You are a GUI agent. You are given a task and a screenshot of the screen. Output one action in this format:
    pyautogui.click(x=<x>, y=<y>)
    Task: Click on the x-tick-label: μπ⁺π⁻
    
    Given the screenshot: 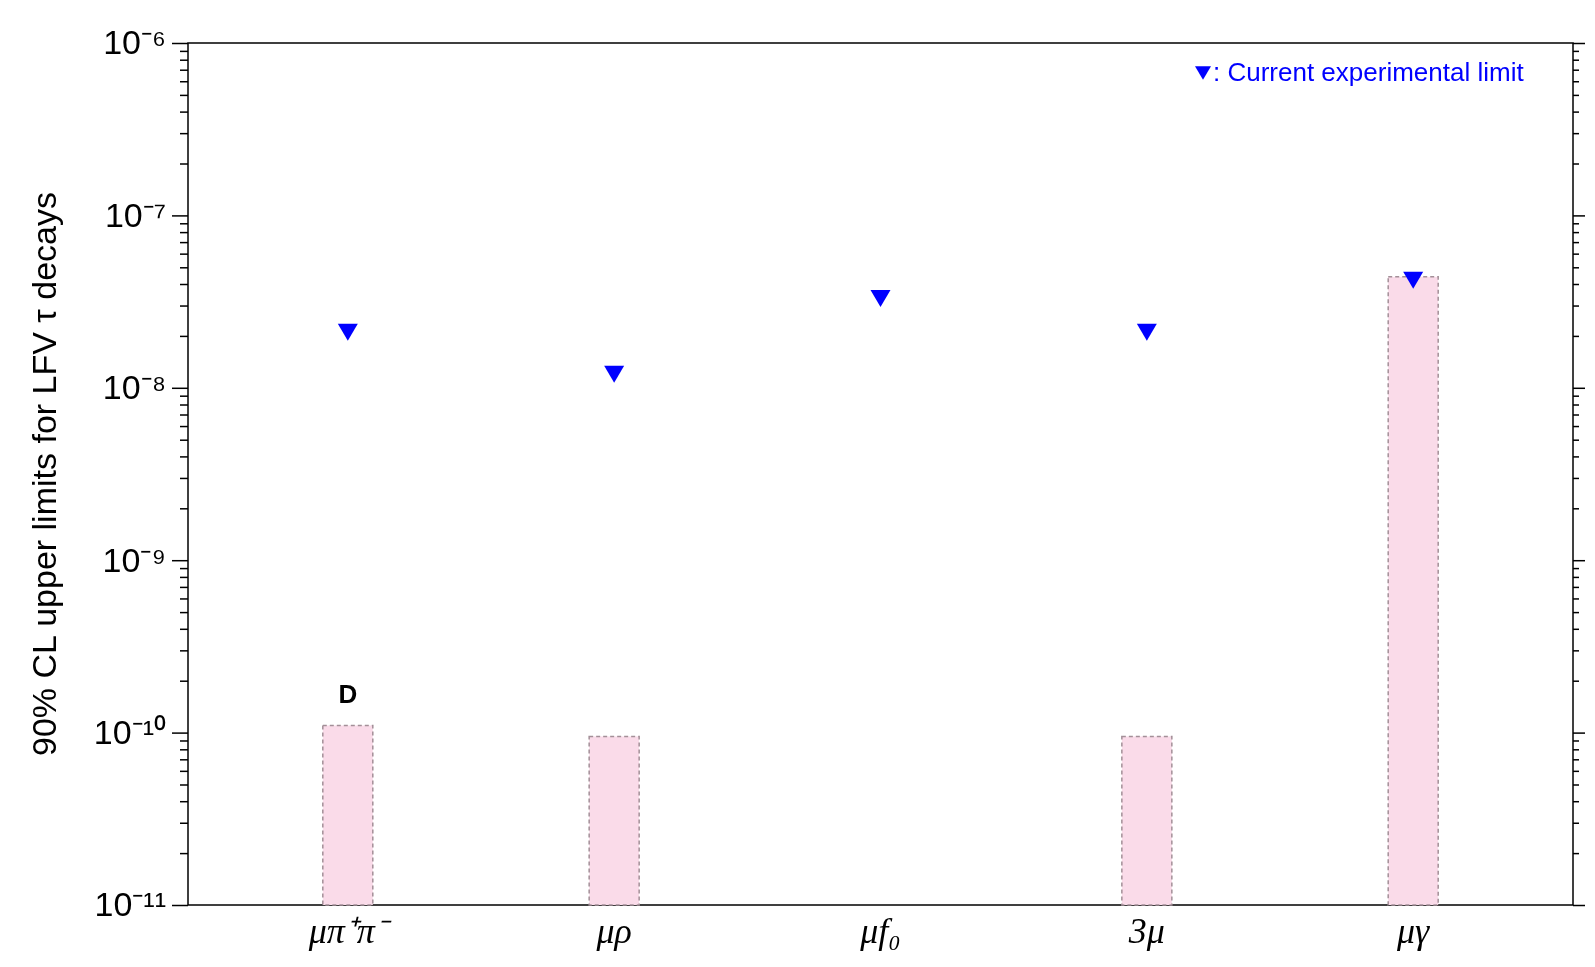 What is the action you would take?
    pyautogui.click(x=349, y=931)
    